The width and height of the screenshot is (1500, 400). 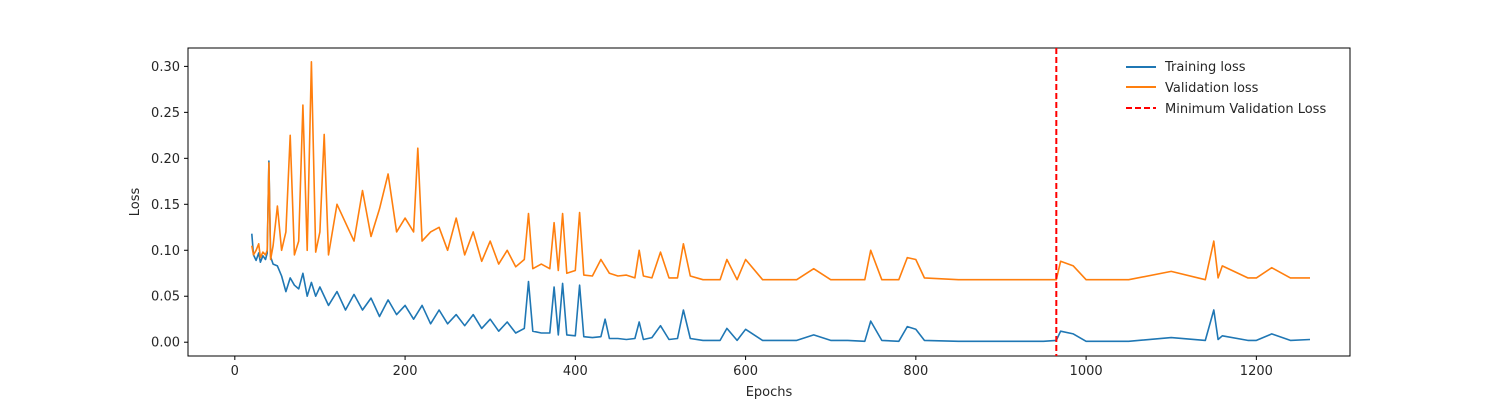 What do you see at coordinates (165, 113) in the screenshot?
I see `y-tick-label: 0.25` at bounding box center [165, 113].